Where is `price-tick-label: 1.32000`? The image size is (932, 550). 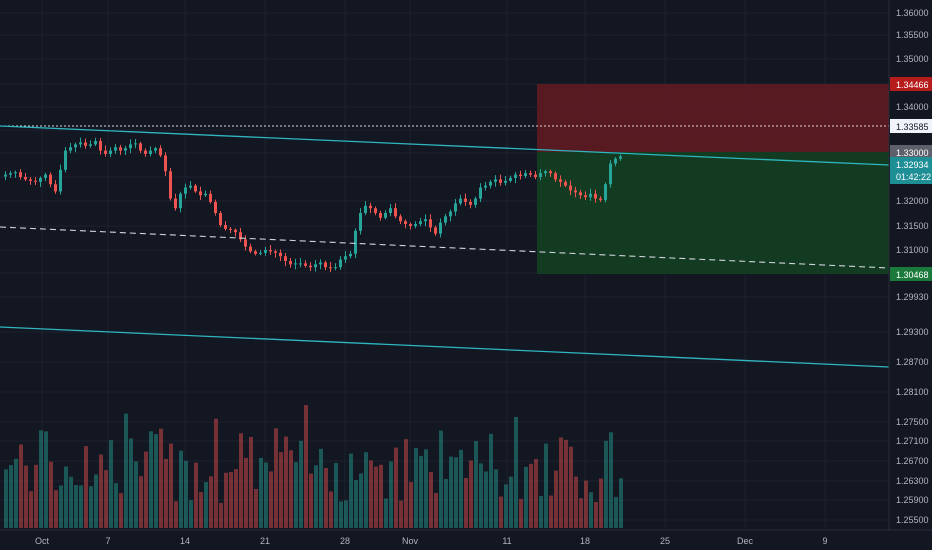 price-tick-label: 1.32000 is located at coordinates (912, 201).